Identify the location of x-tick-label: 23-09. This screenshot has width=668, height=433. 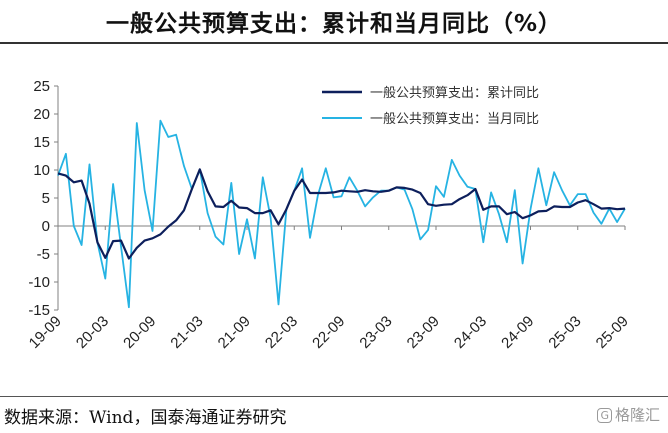
(423, 332).